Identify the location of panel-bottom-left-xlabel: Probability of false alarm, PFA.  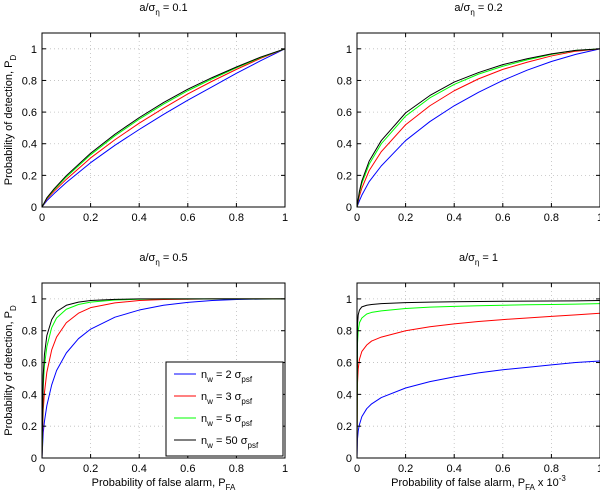
(164, 484).